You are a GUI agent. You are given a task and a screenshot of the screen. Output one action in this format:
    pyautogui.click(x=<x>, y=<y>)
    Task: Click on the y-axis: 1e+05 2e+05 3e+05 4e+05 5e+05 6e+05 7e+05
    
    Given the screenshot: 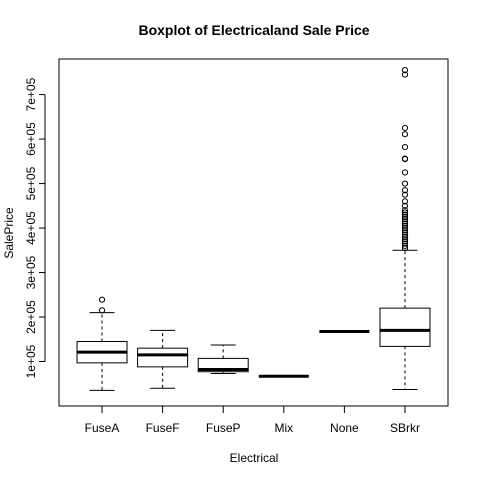 What is the action you would take?
    pyautogui.click(x=35, y=227)
    